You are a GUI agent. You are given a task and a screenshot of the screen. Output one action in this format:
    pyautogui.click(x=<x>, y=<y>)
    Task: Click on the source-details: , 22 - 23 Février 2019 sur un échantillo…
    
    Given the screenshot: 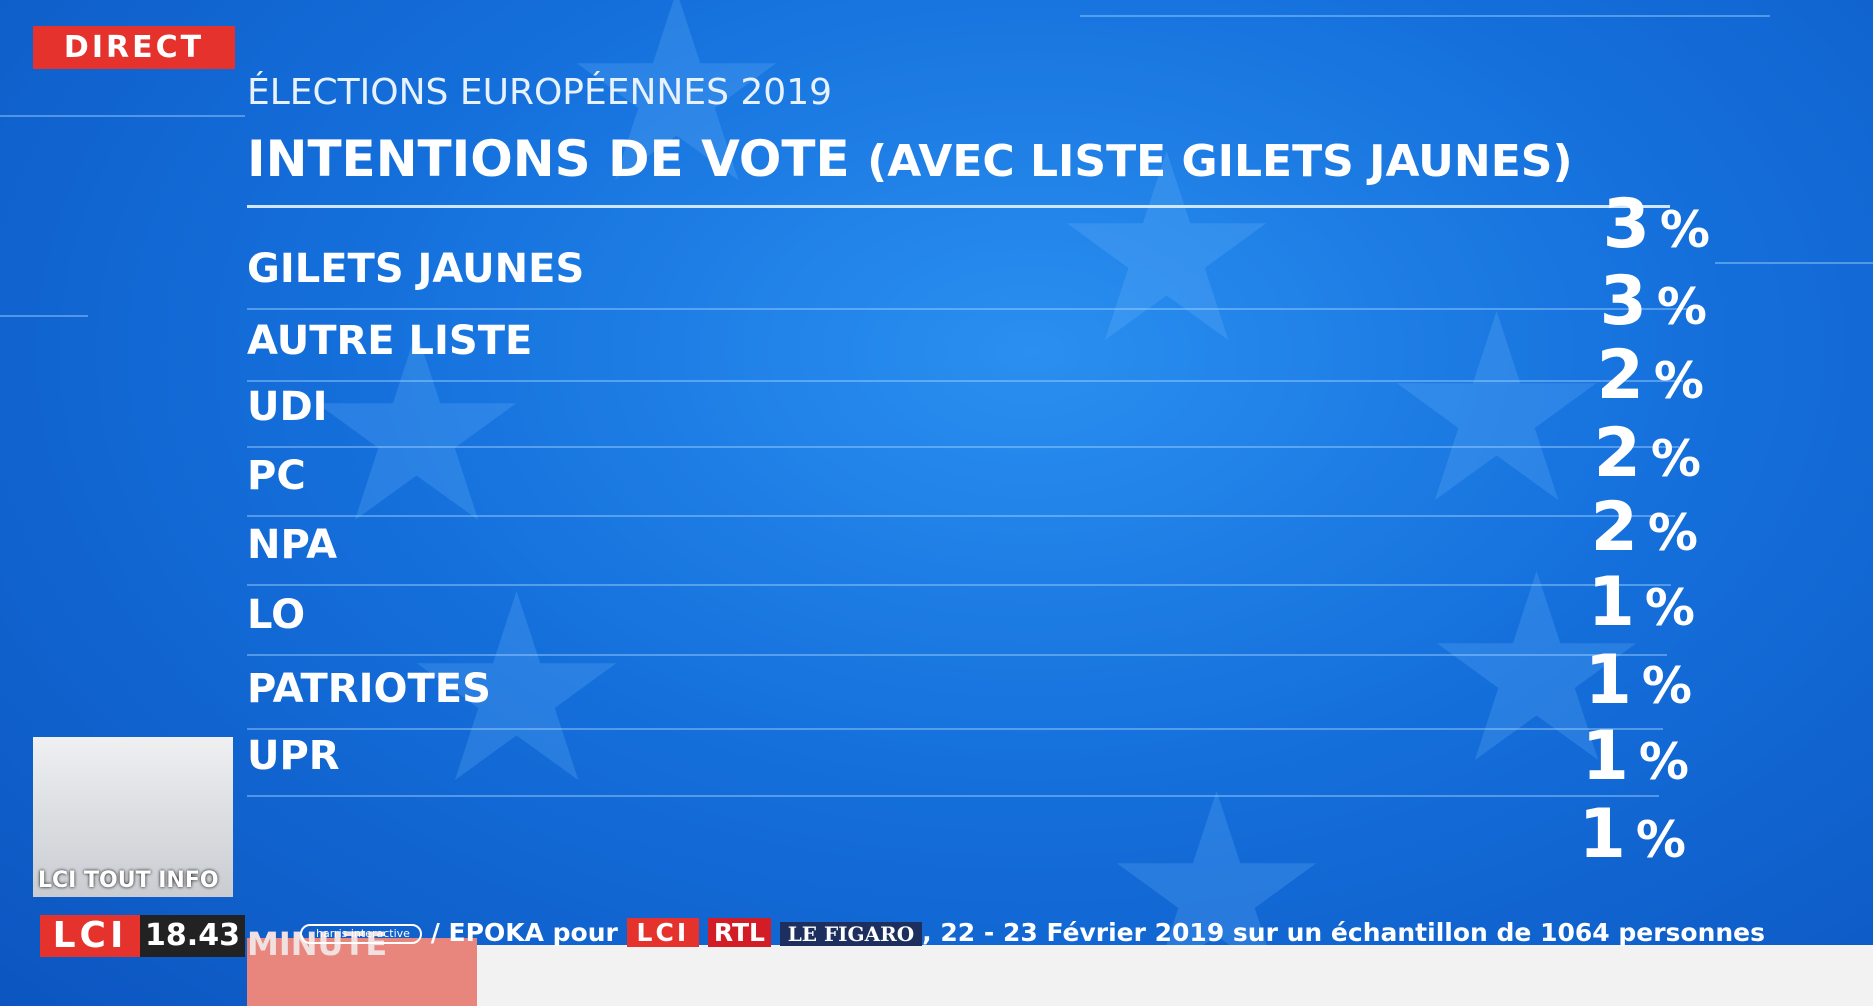 What is the action you would take?
    pyautogui.click(x=1344, y=932)
    